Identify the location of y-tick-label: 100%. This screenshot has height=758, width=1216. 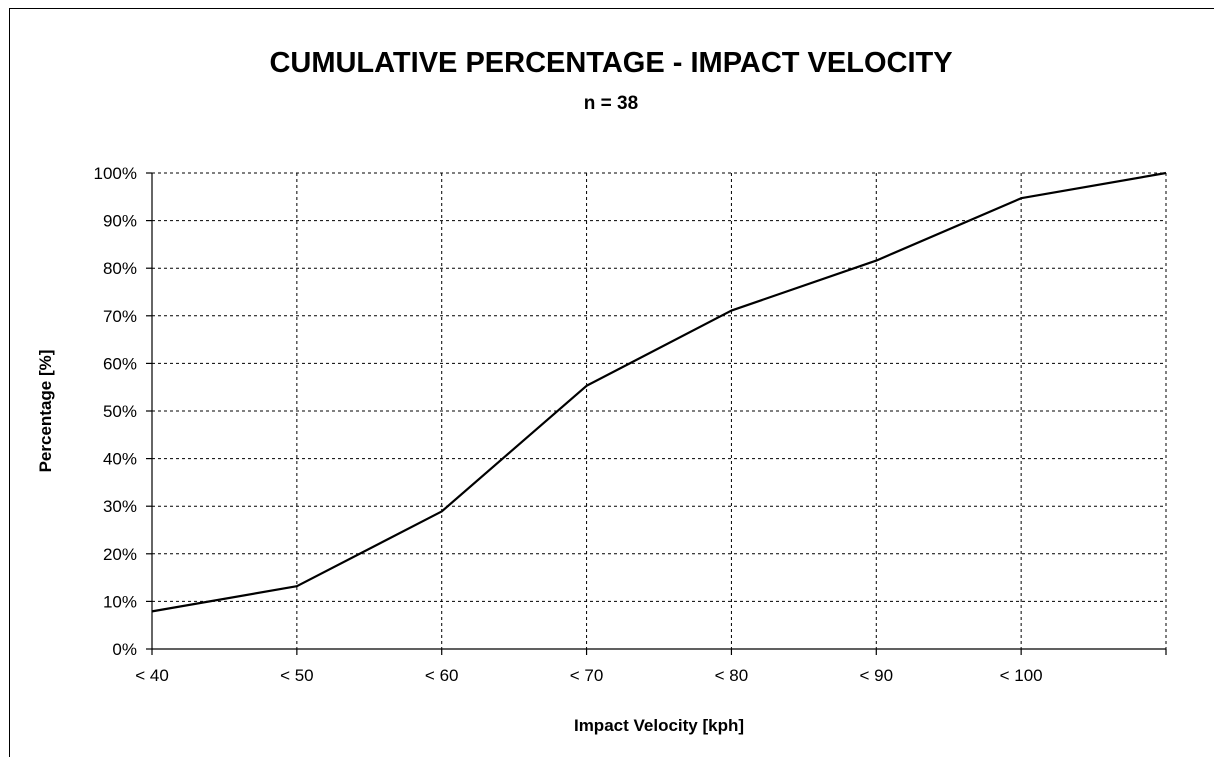
(115, 173).